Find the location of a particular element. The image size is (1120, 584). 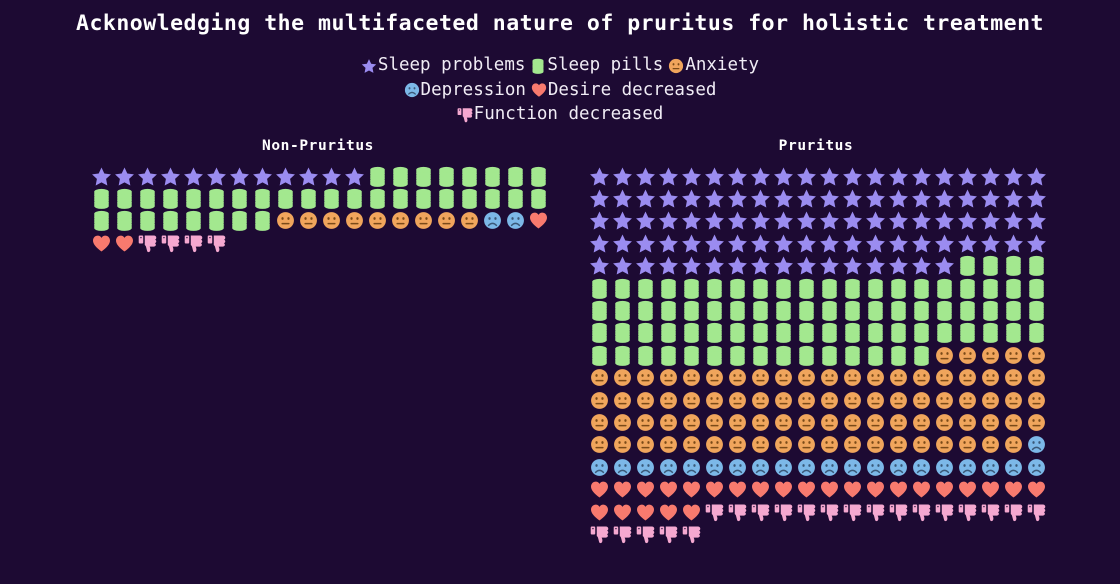

panel-non-pruritus: Non-Pruritus is located at coordinates (320, 196).